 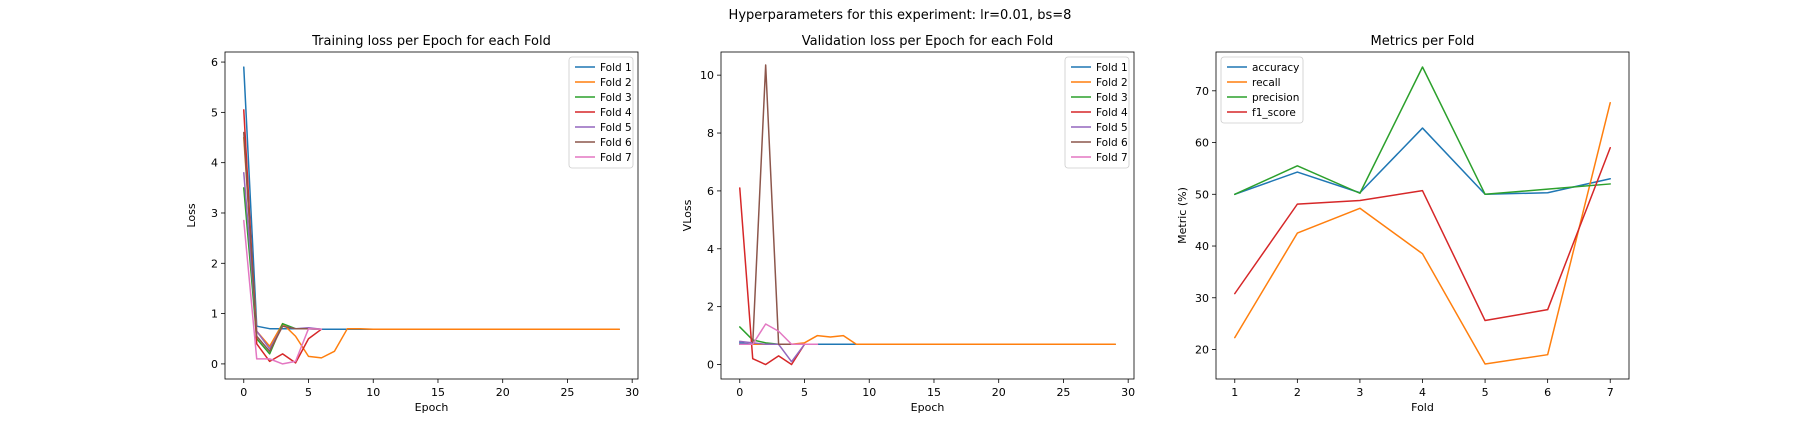 I want to click on y-axis-label: Loss, so click(x=191, y=215).